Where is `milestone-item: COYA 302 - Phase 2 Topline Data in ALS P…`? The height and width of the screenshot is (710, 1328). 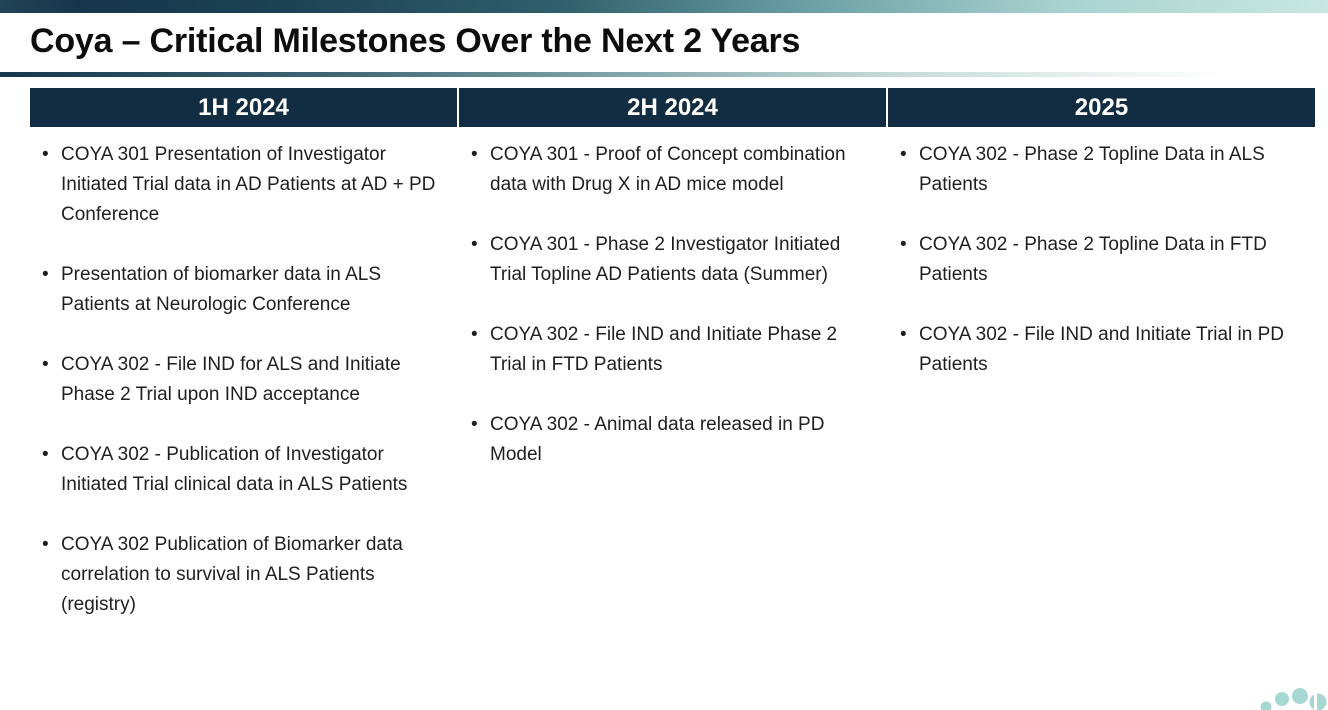 milestone-item: COYA 302 - Phase 2 Topline Data in ALS P… is located at coordinates (1097, 170).